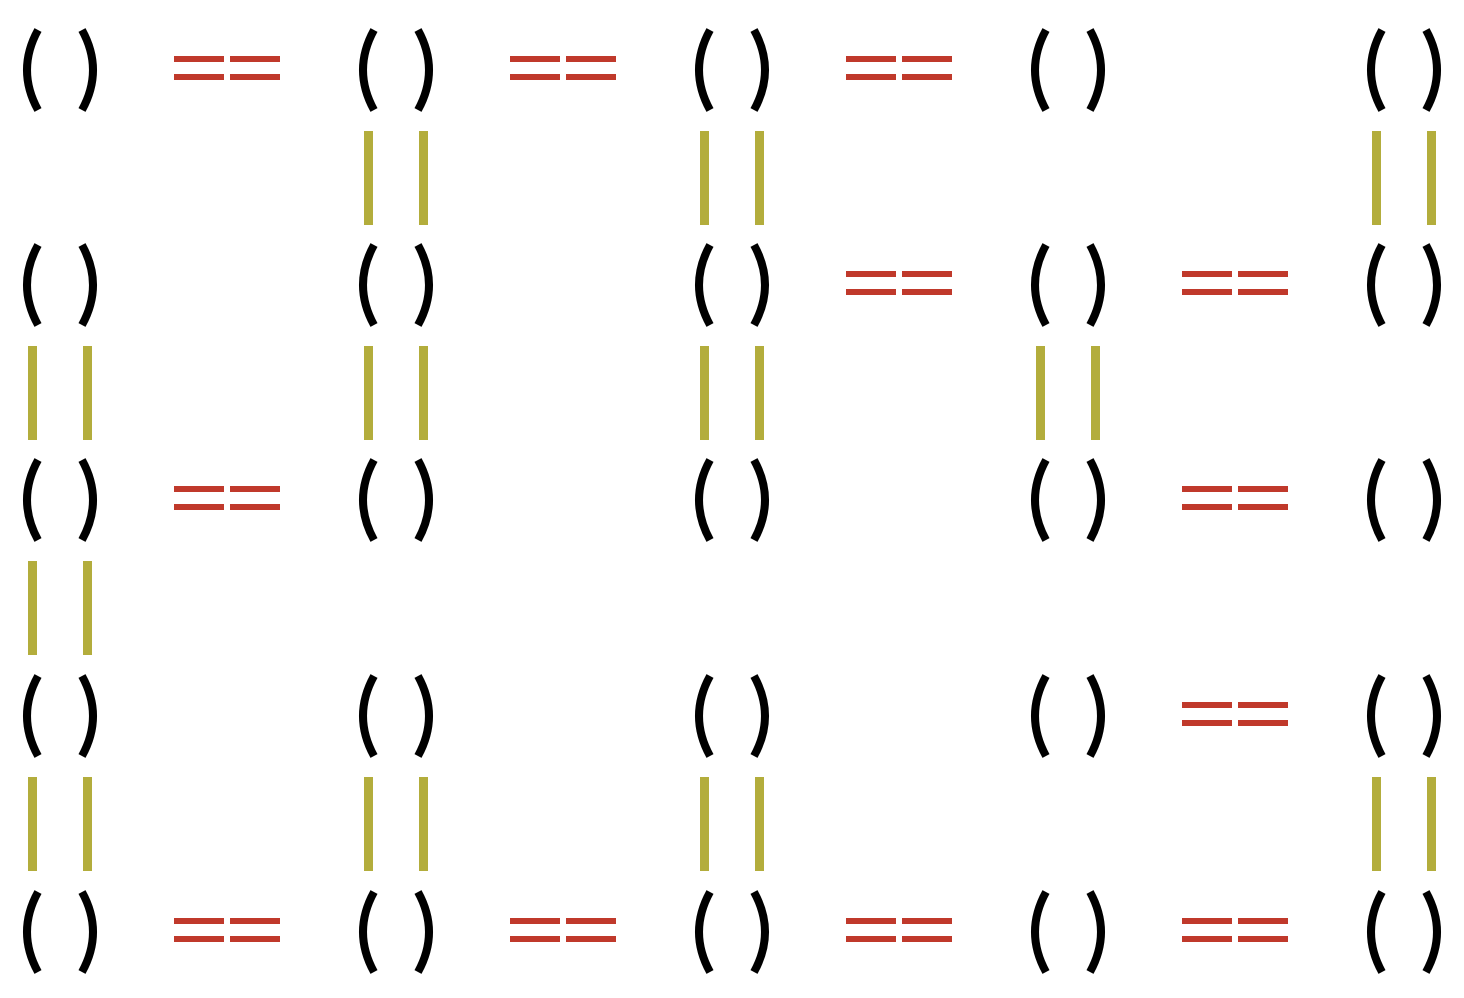  What do you see at coordinates (732, 285) in the screenshot?
I see `node-r2-c3` at bounding box center [732, 285].